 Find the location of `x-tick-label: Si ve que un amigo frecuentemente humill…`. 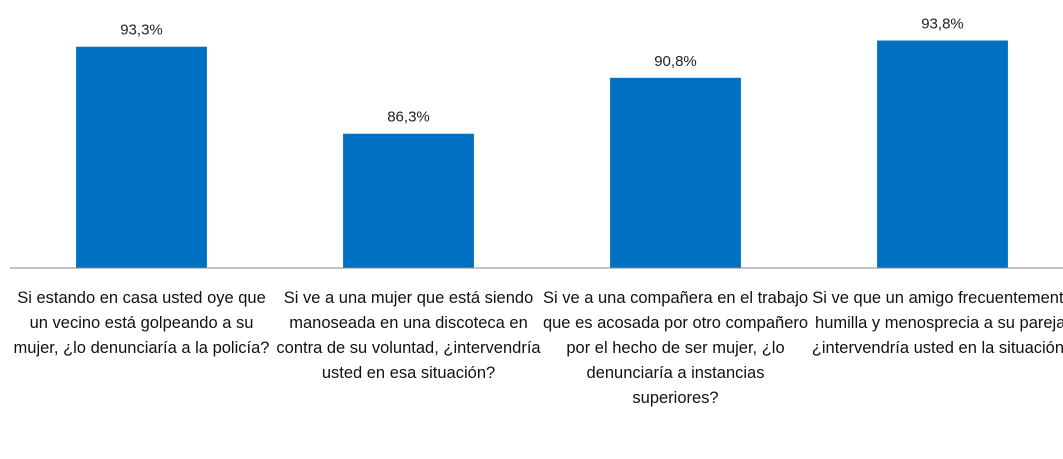

x-tick-label: Si ve que un amigo frecuentemente humill… is located at coordinates (937, 323).